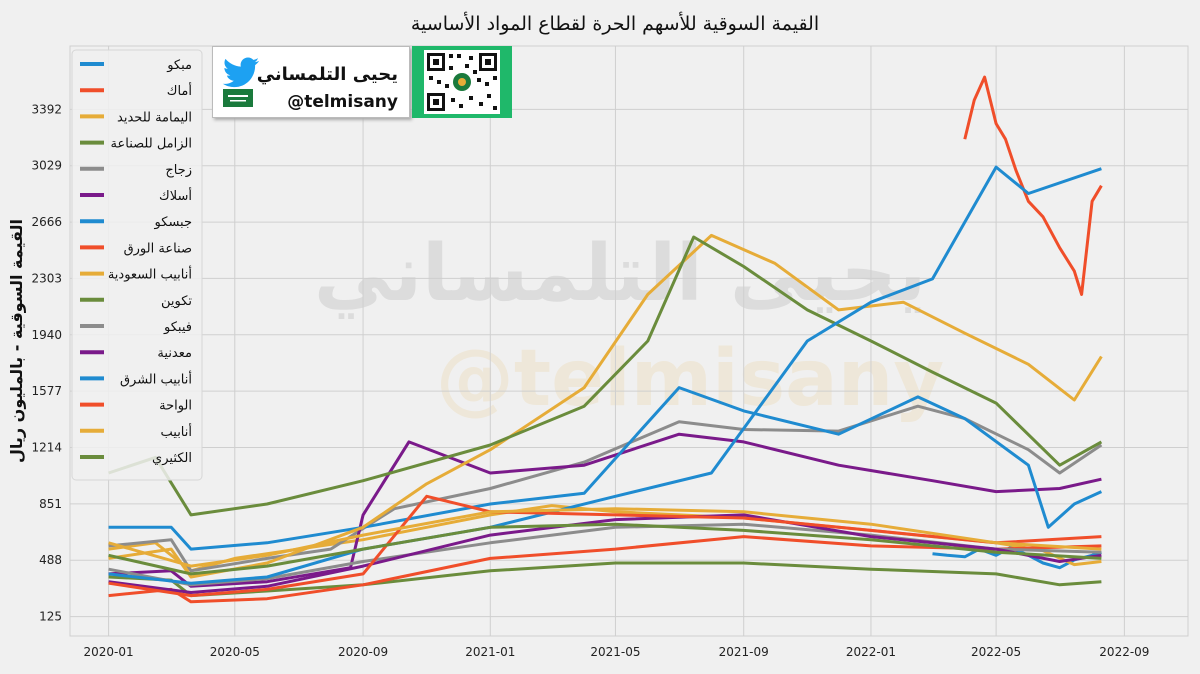  What do you see at coordinates (363, 652) in the screenshot?
I see `x-tick-label: 2020-09` at bounding box center [363, 652].